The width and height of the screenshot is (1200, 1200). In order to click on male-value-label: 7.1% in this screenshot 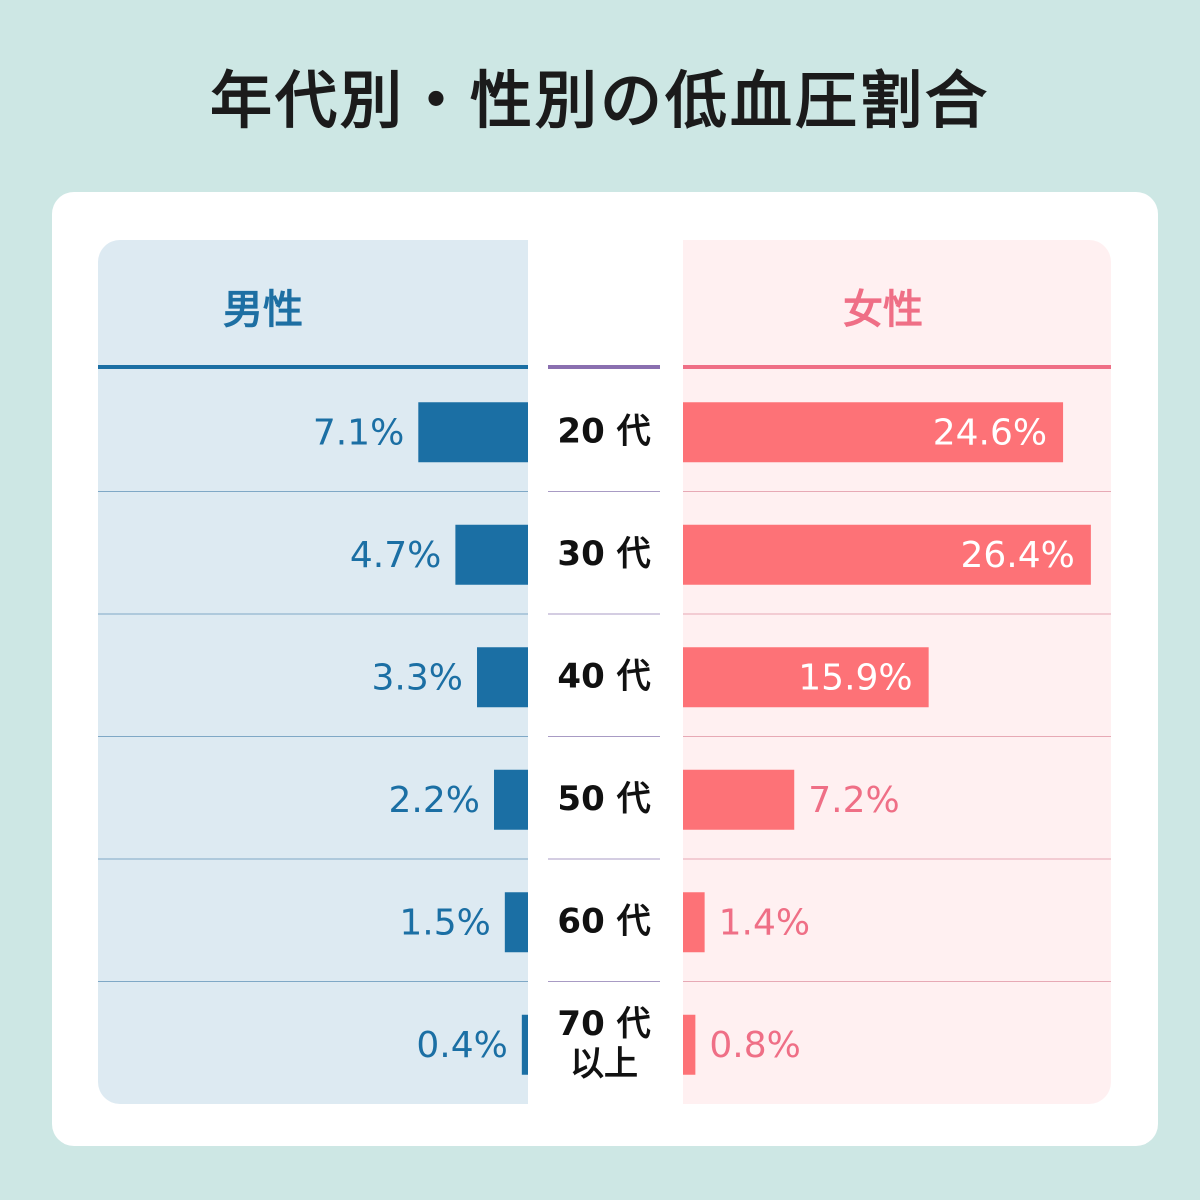, I will do `click(358, 432)`.